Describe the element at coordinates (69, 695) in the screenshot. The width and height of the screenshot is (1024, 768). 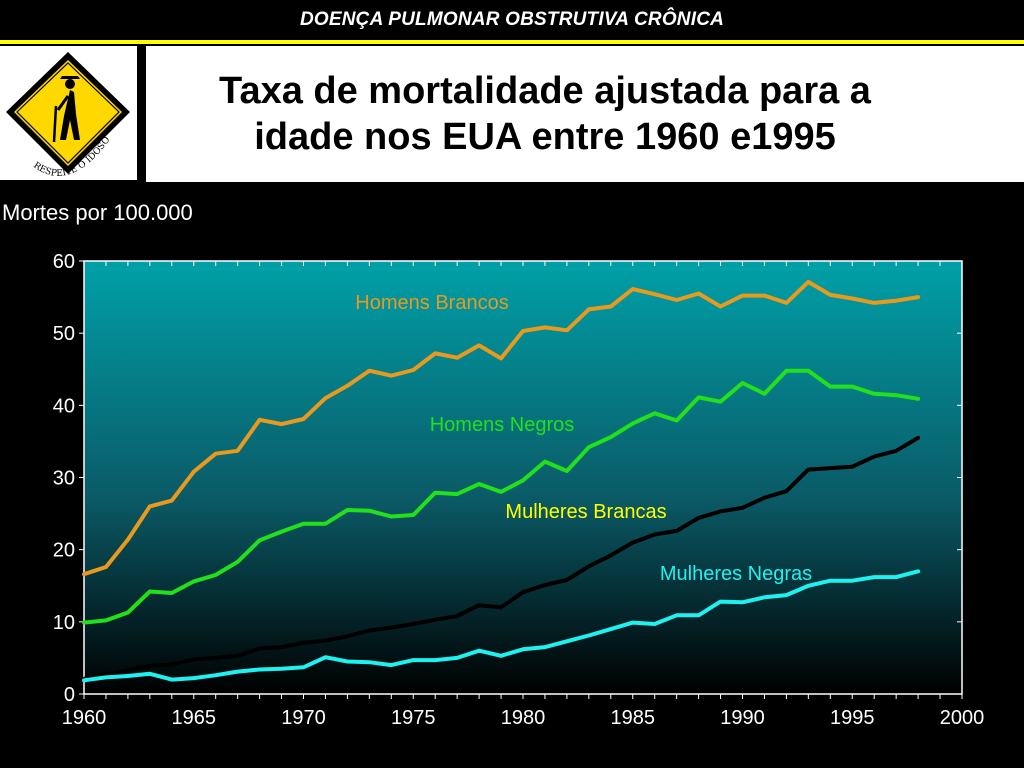
I see `y-tick-label: 0` at that location.